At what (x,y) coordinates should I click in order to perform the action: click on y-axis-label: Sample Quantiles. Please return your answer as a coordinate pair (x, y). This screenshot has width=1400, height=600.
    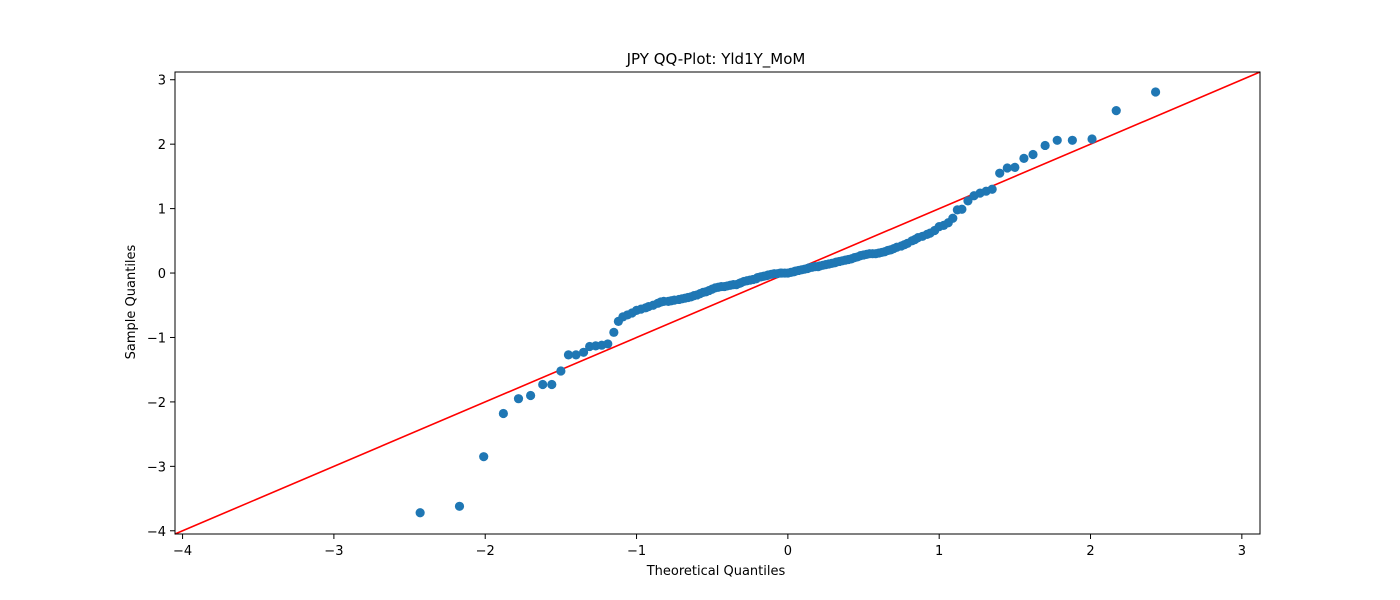
    Looking at the image, I should click on (131, 301).